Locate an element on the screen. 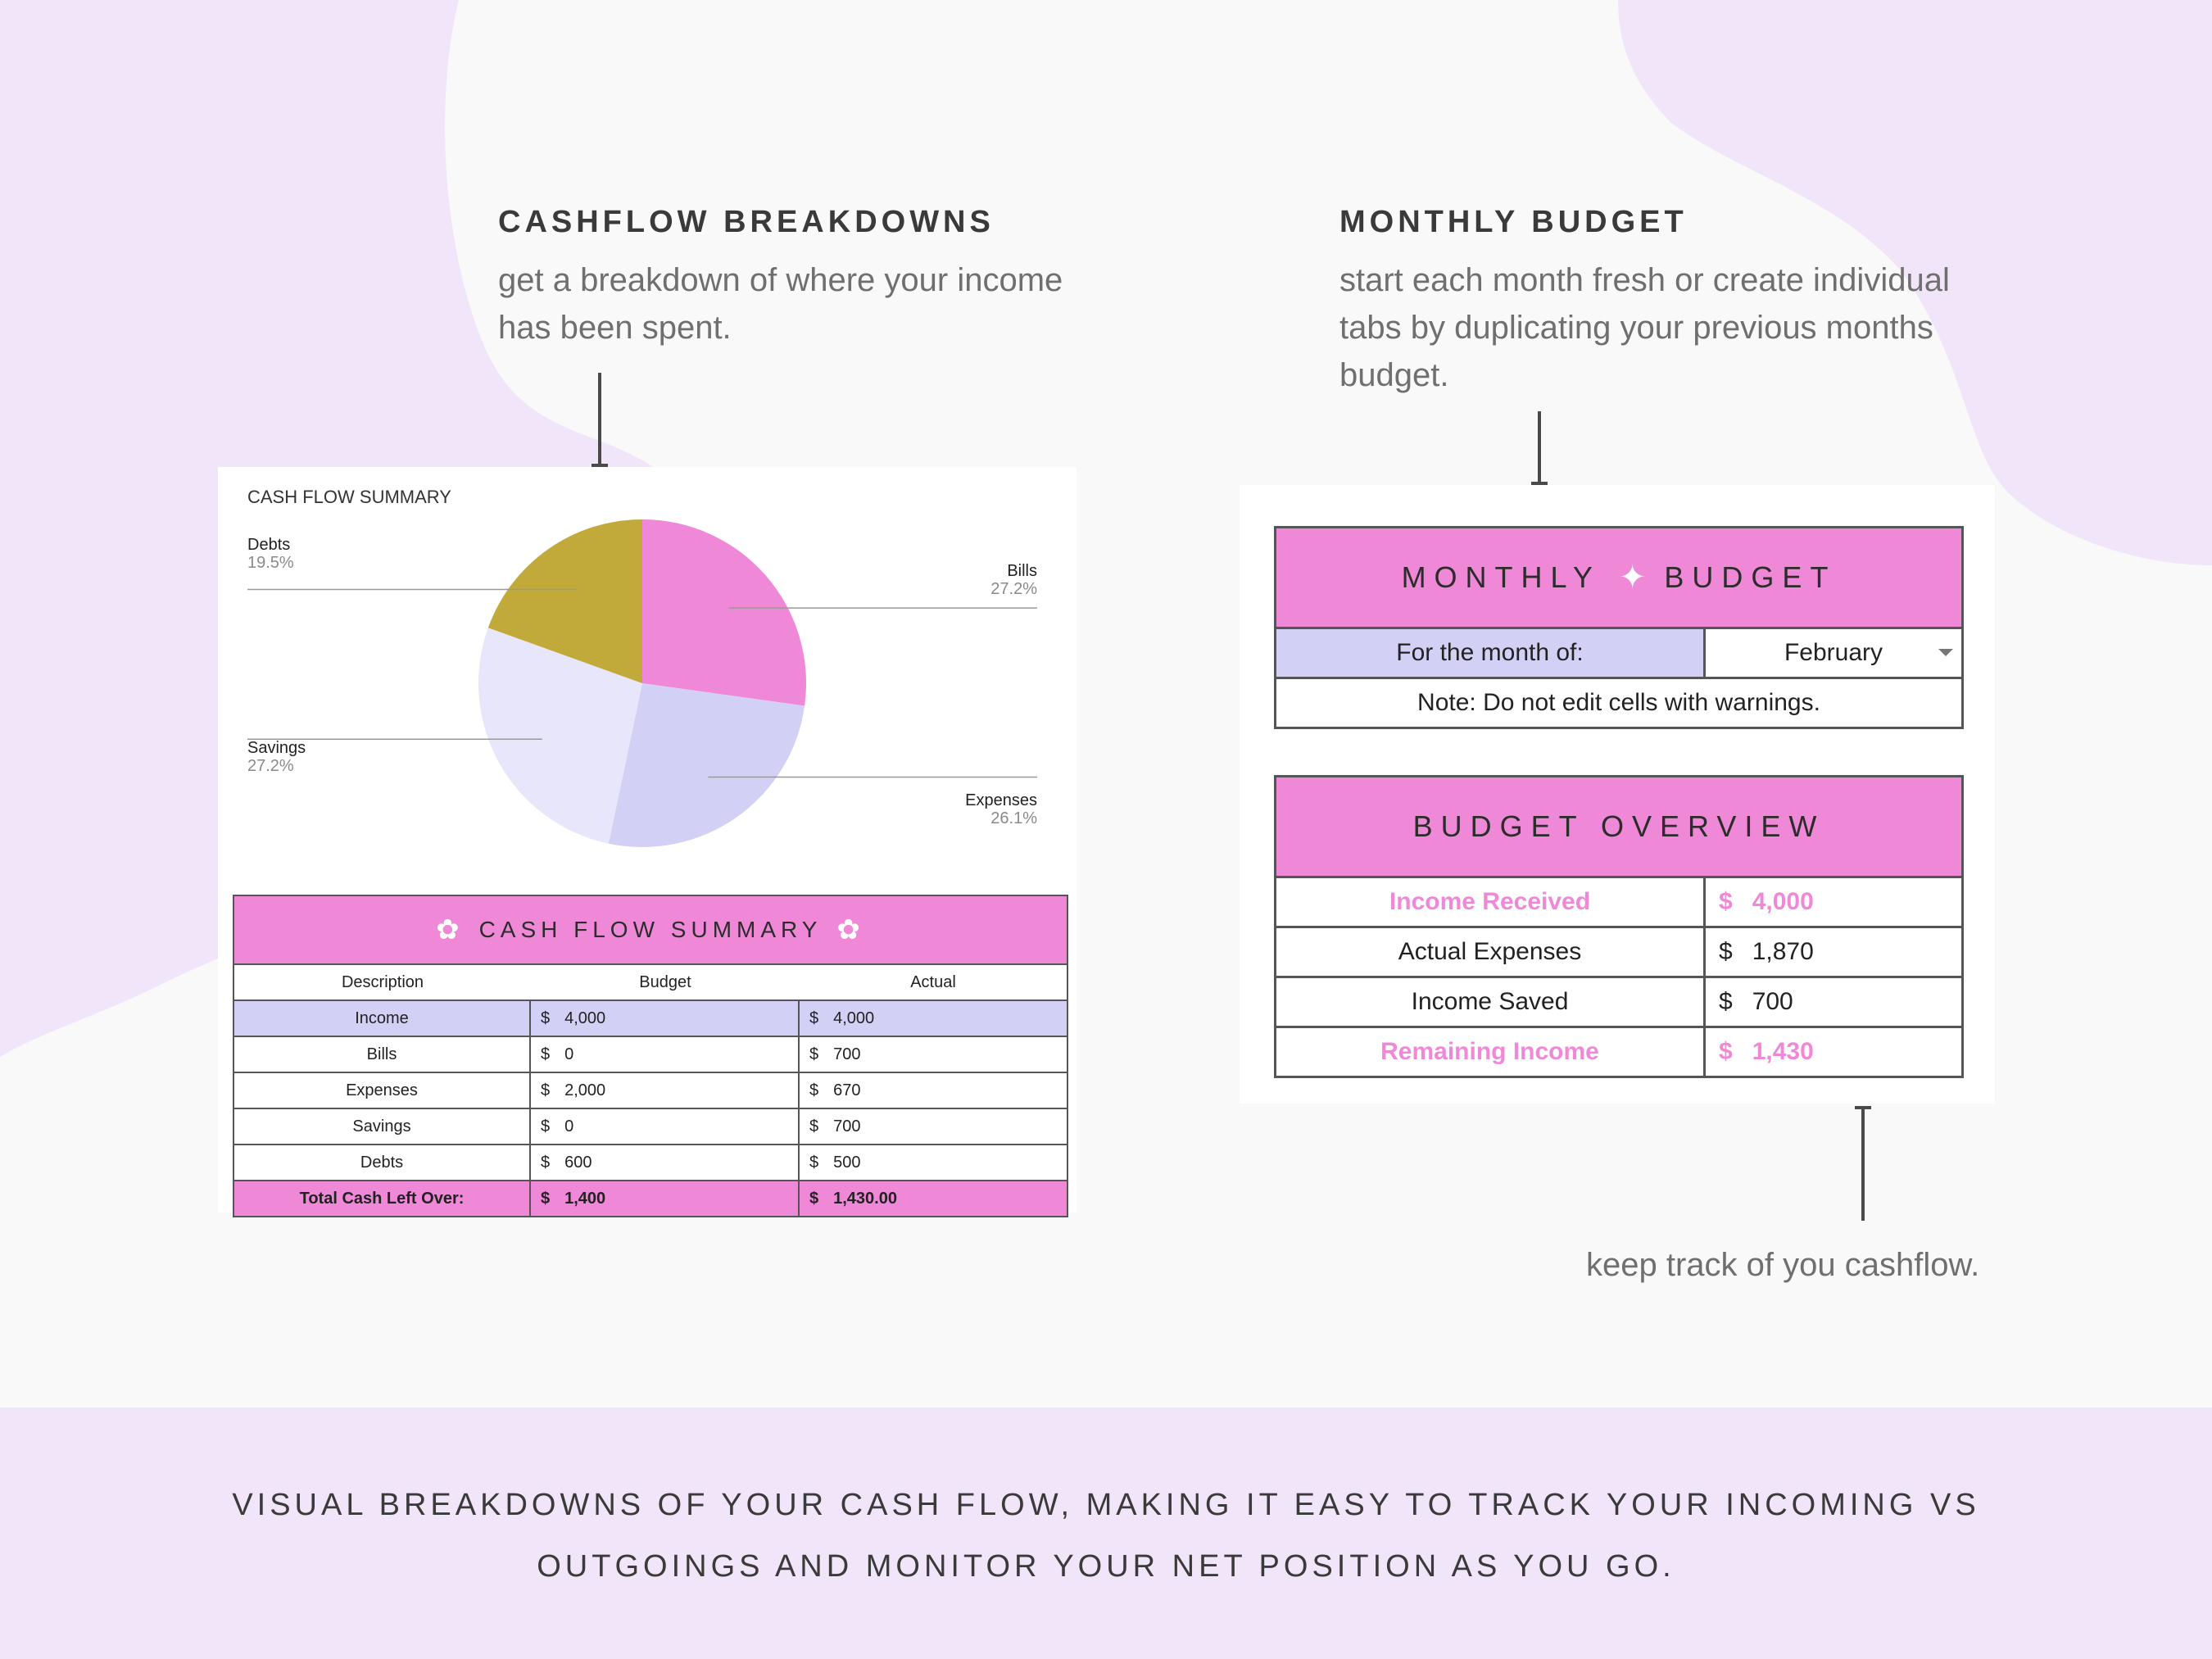  cashflow-description-line: has been spent. is located at coordinates (615, 328).